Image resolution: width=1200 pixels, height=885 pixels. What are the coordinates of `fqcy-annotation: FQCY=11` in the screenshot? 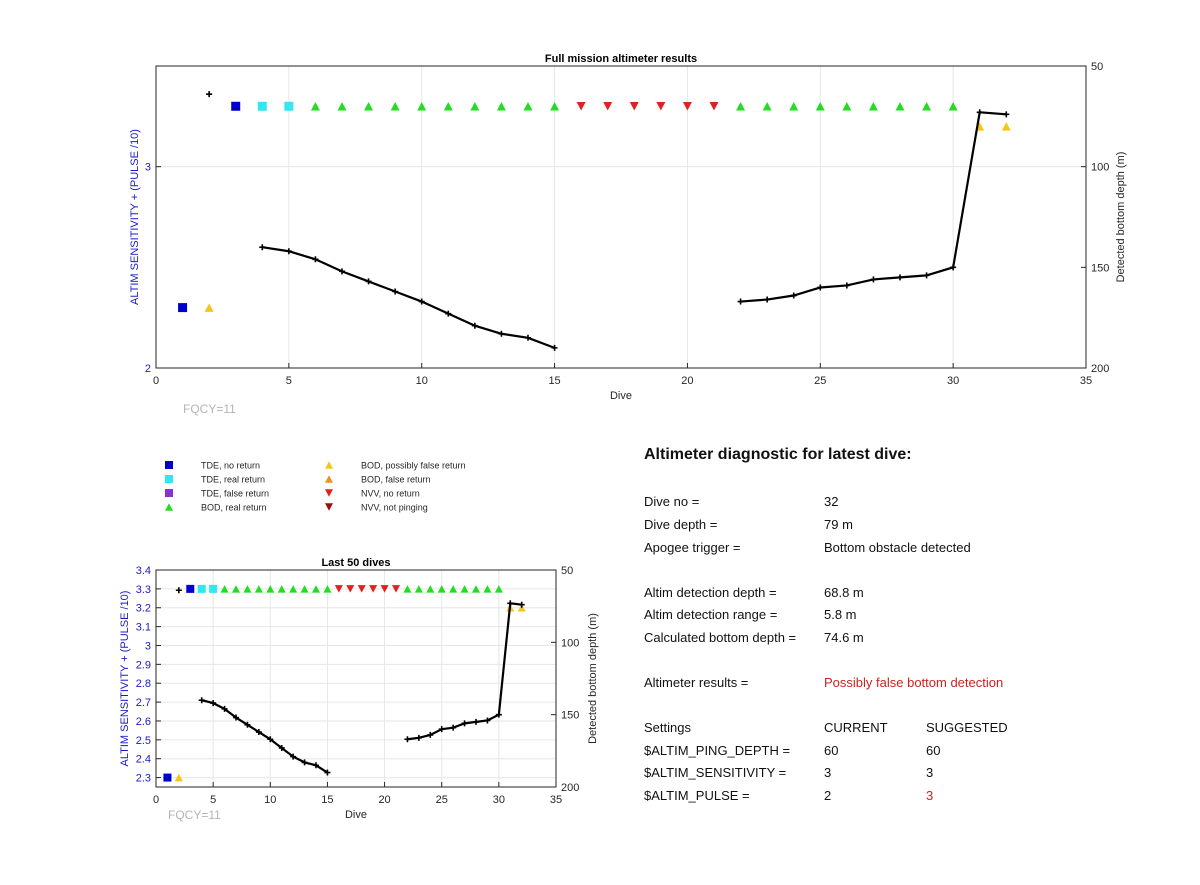 It's located at (209, 409).